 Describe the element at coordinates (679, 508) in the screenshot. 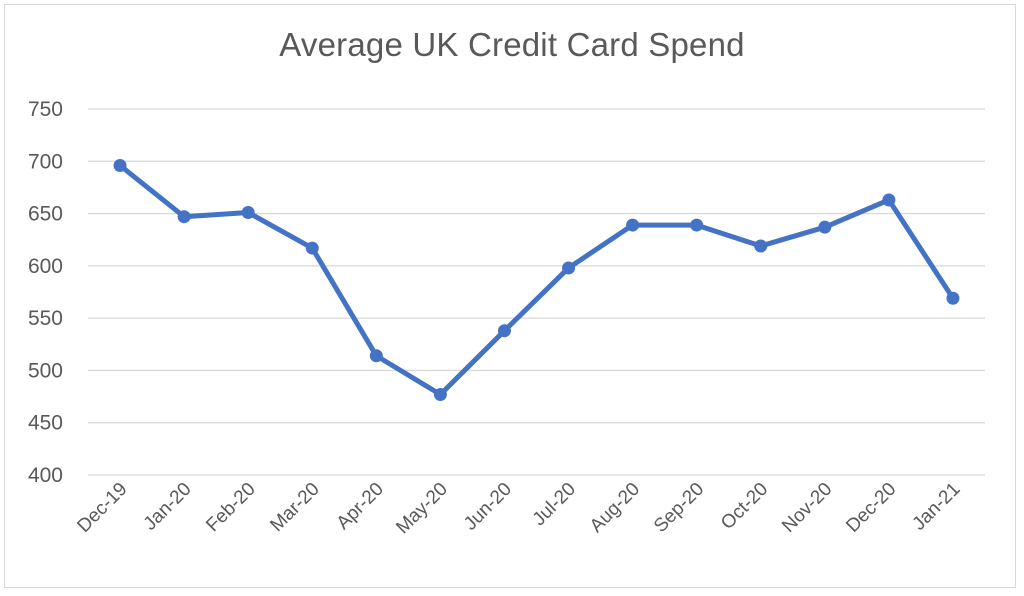

I see `x-tick-label: Sep-20` at that location.